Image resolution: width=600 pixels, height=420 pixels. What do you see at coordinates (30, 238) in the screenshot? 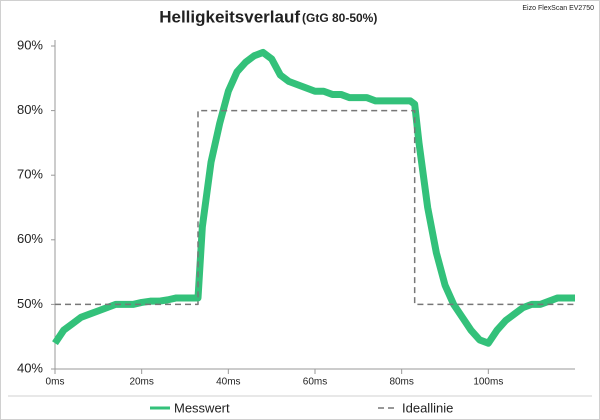
I see `y-tick-label: 60%` at bounding box center [30, 238].